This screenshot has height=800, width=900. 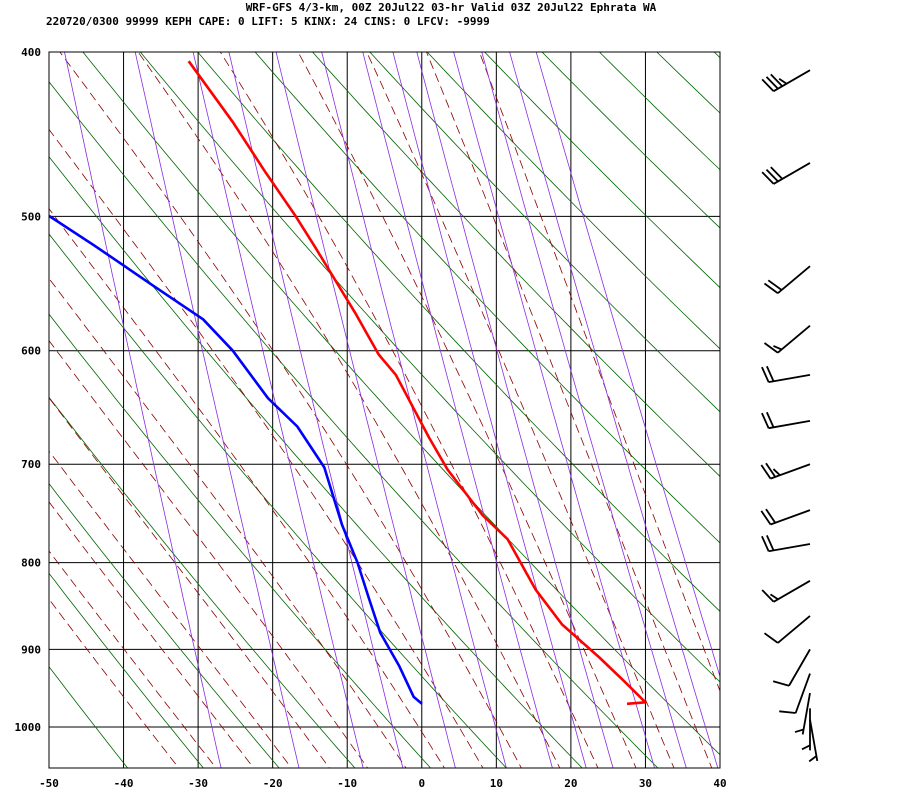 I want to click on temperature-tick-label: 10, so click(x=496, y=783).